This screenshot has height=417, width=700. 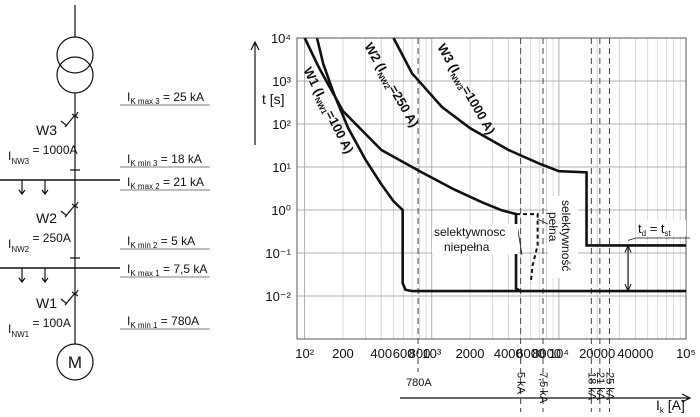 I want to click on fault-current-part: K max 1, so click(x=145, y=273).